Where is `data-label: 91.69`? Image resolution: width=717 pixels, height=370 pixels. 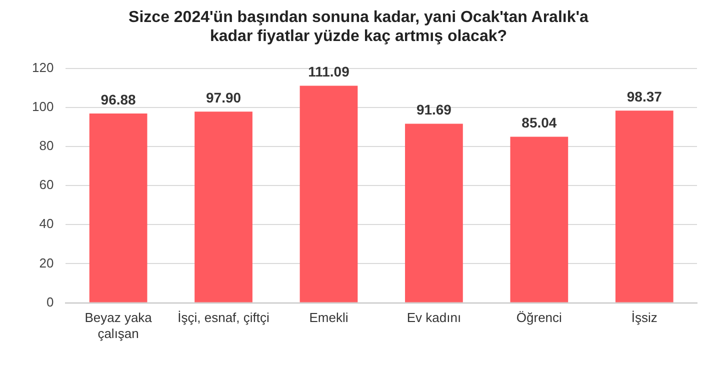
data-label: 91.69 is located at coordinates (434, 110).